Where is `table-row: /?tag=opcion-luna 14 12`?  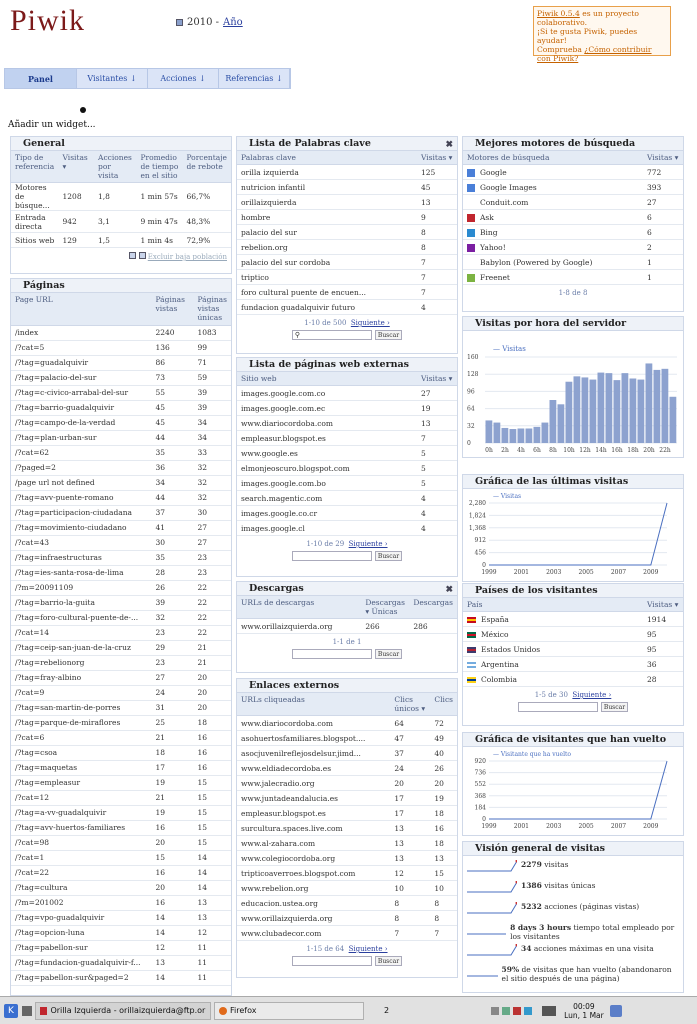 table-row: /?tag=opcion-luna 14 12 is located at coordinates (121, 933).